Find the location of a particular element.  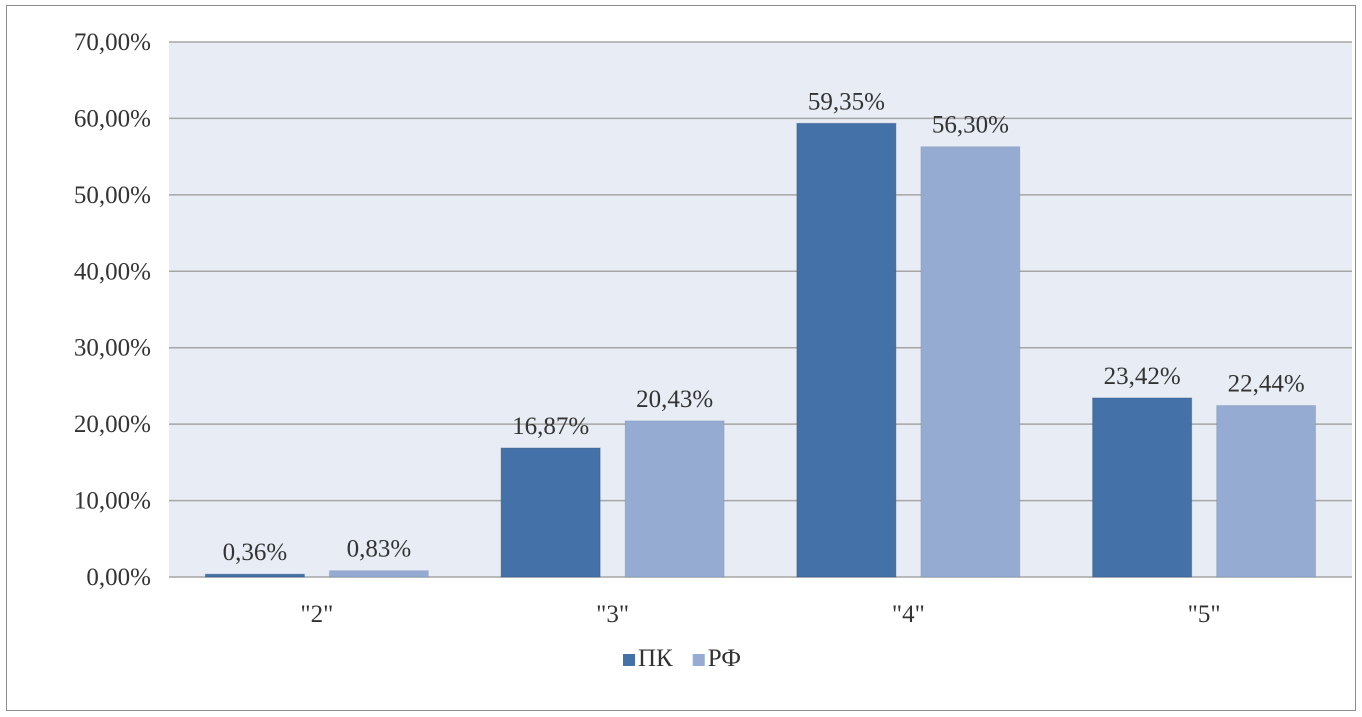

data-label: 59,35% is located at coordinates (846, 101).